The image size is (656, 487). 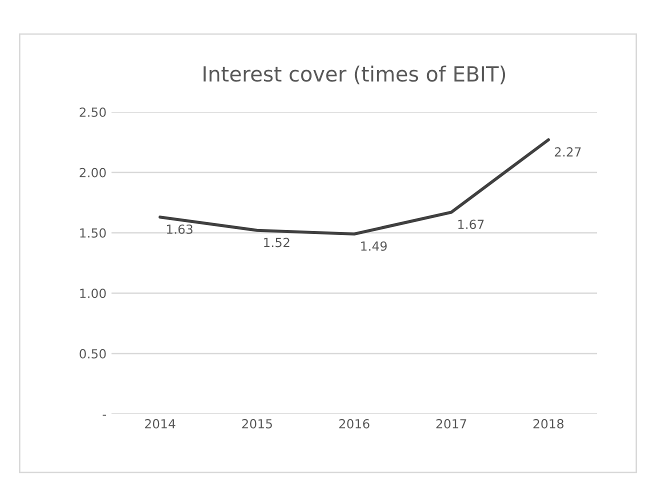 What do you see at coordinates (548, 423) in the screenshot?
I see `x-tick-label: 2018` at bounding box center [548, 423].